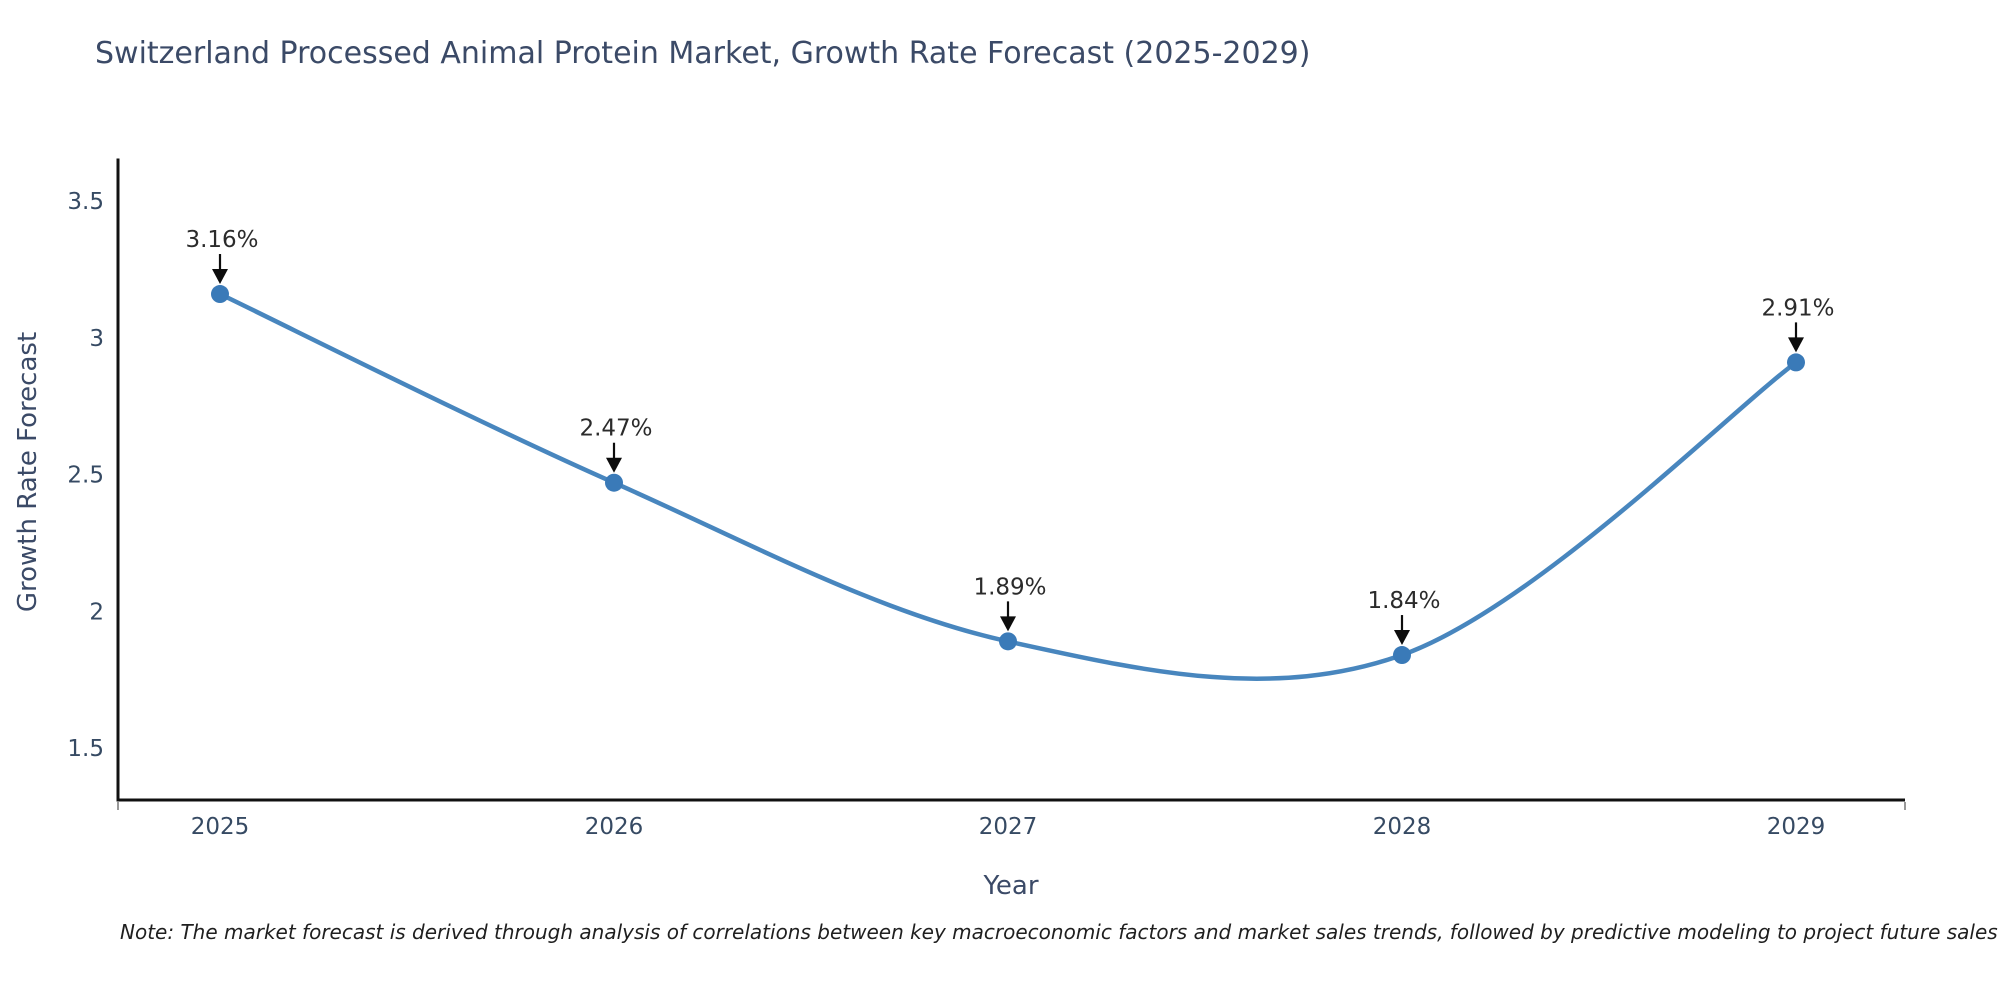  Describe the element at coordinates (85, 749) in the screenshot. I see `y-tick-label: 1.5` at that location.